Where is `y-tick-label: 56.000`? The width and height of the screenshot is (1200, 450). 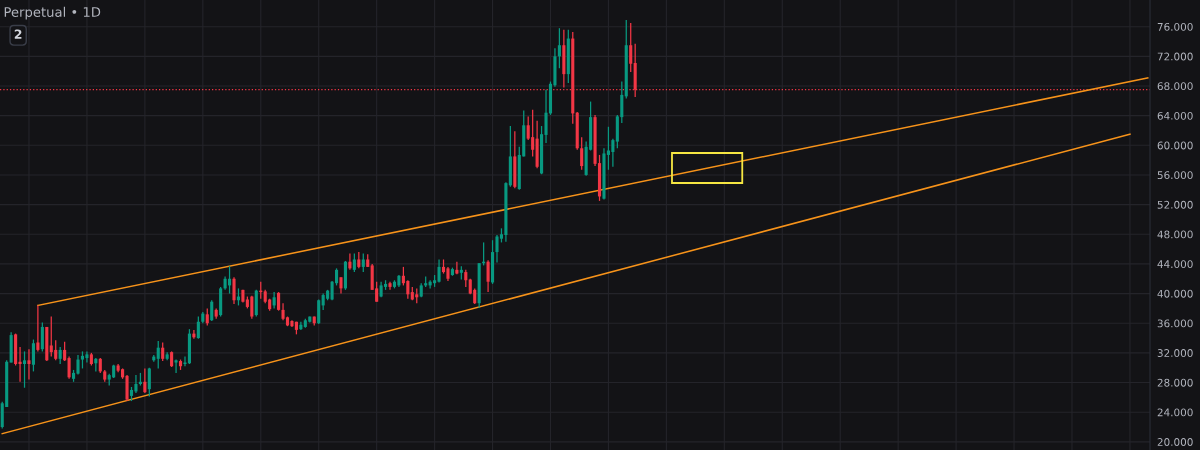
y-tick-label: 56.000 is located at coordinates (1175, 175).